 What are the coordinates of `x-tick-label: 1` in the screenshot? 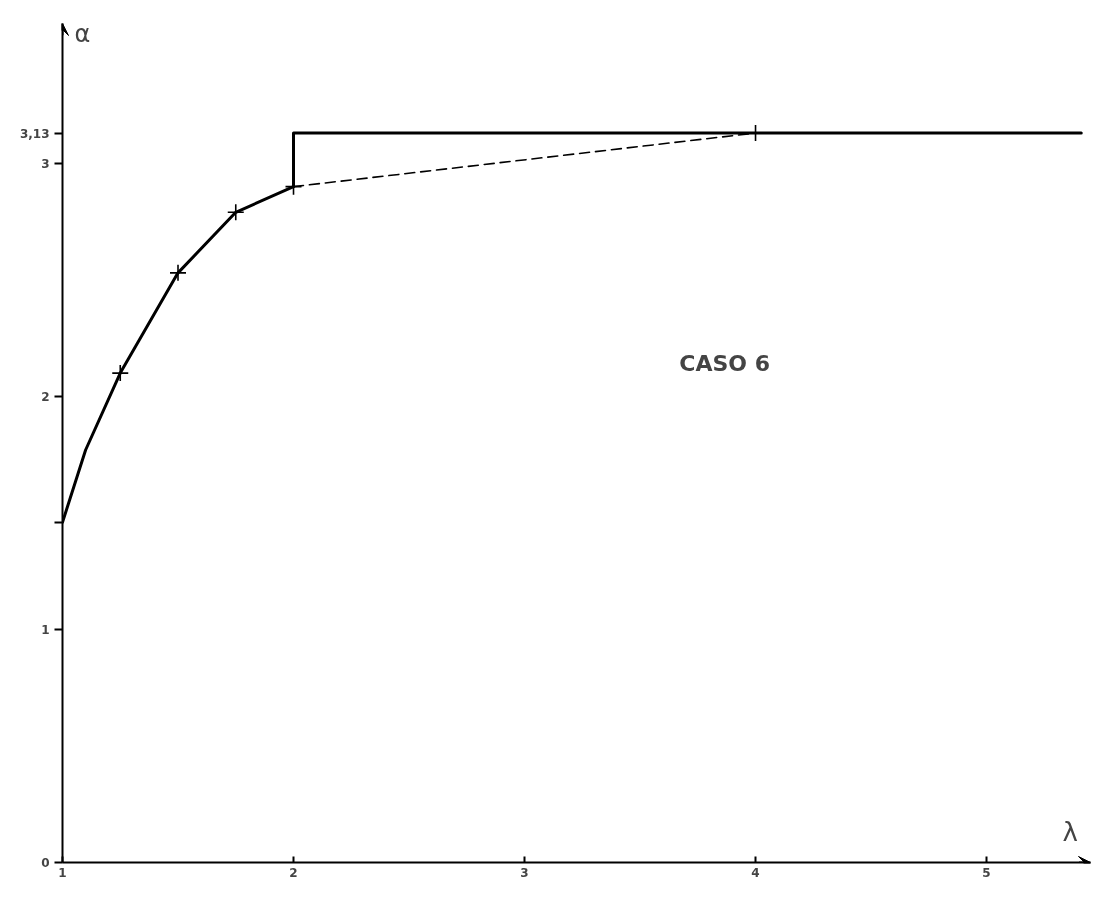 It's located at (62, 872).